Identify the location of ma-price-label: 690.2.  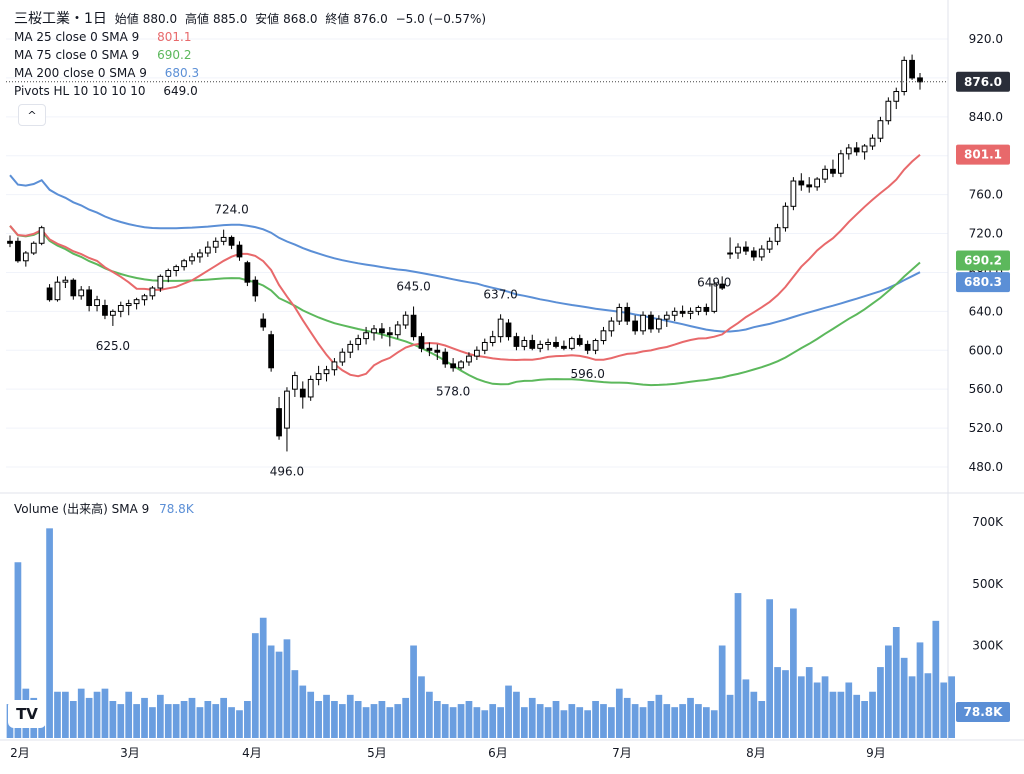
(983, 261).